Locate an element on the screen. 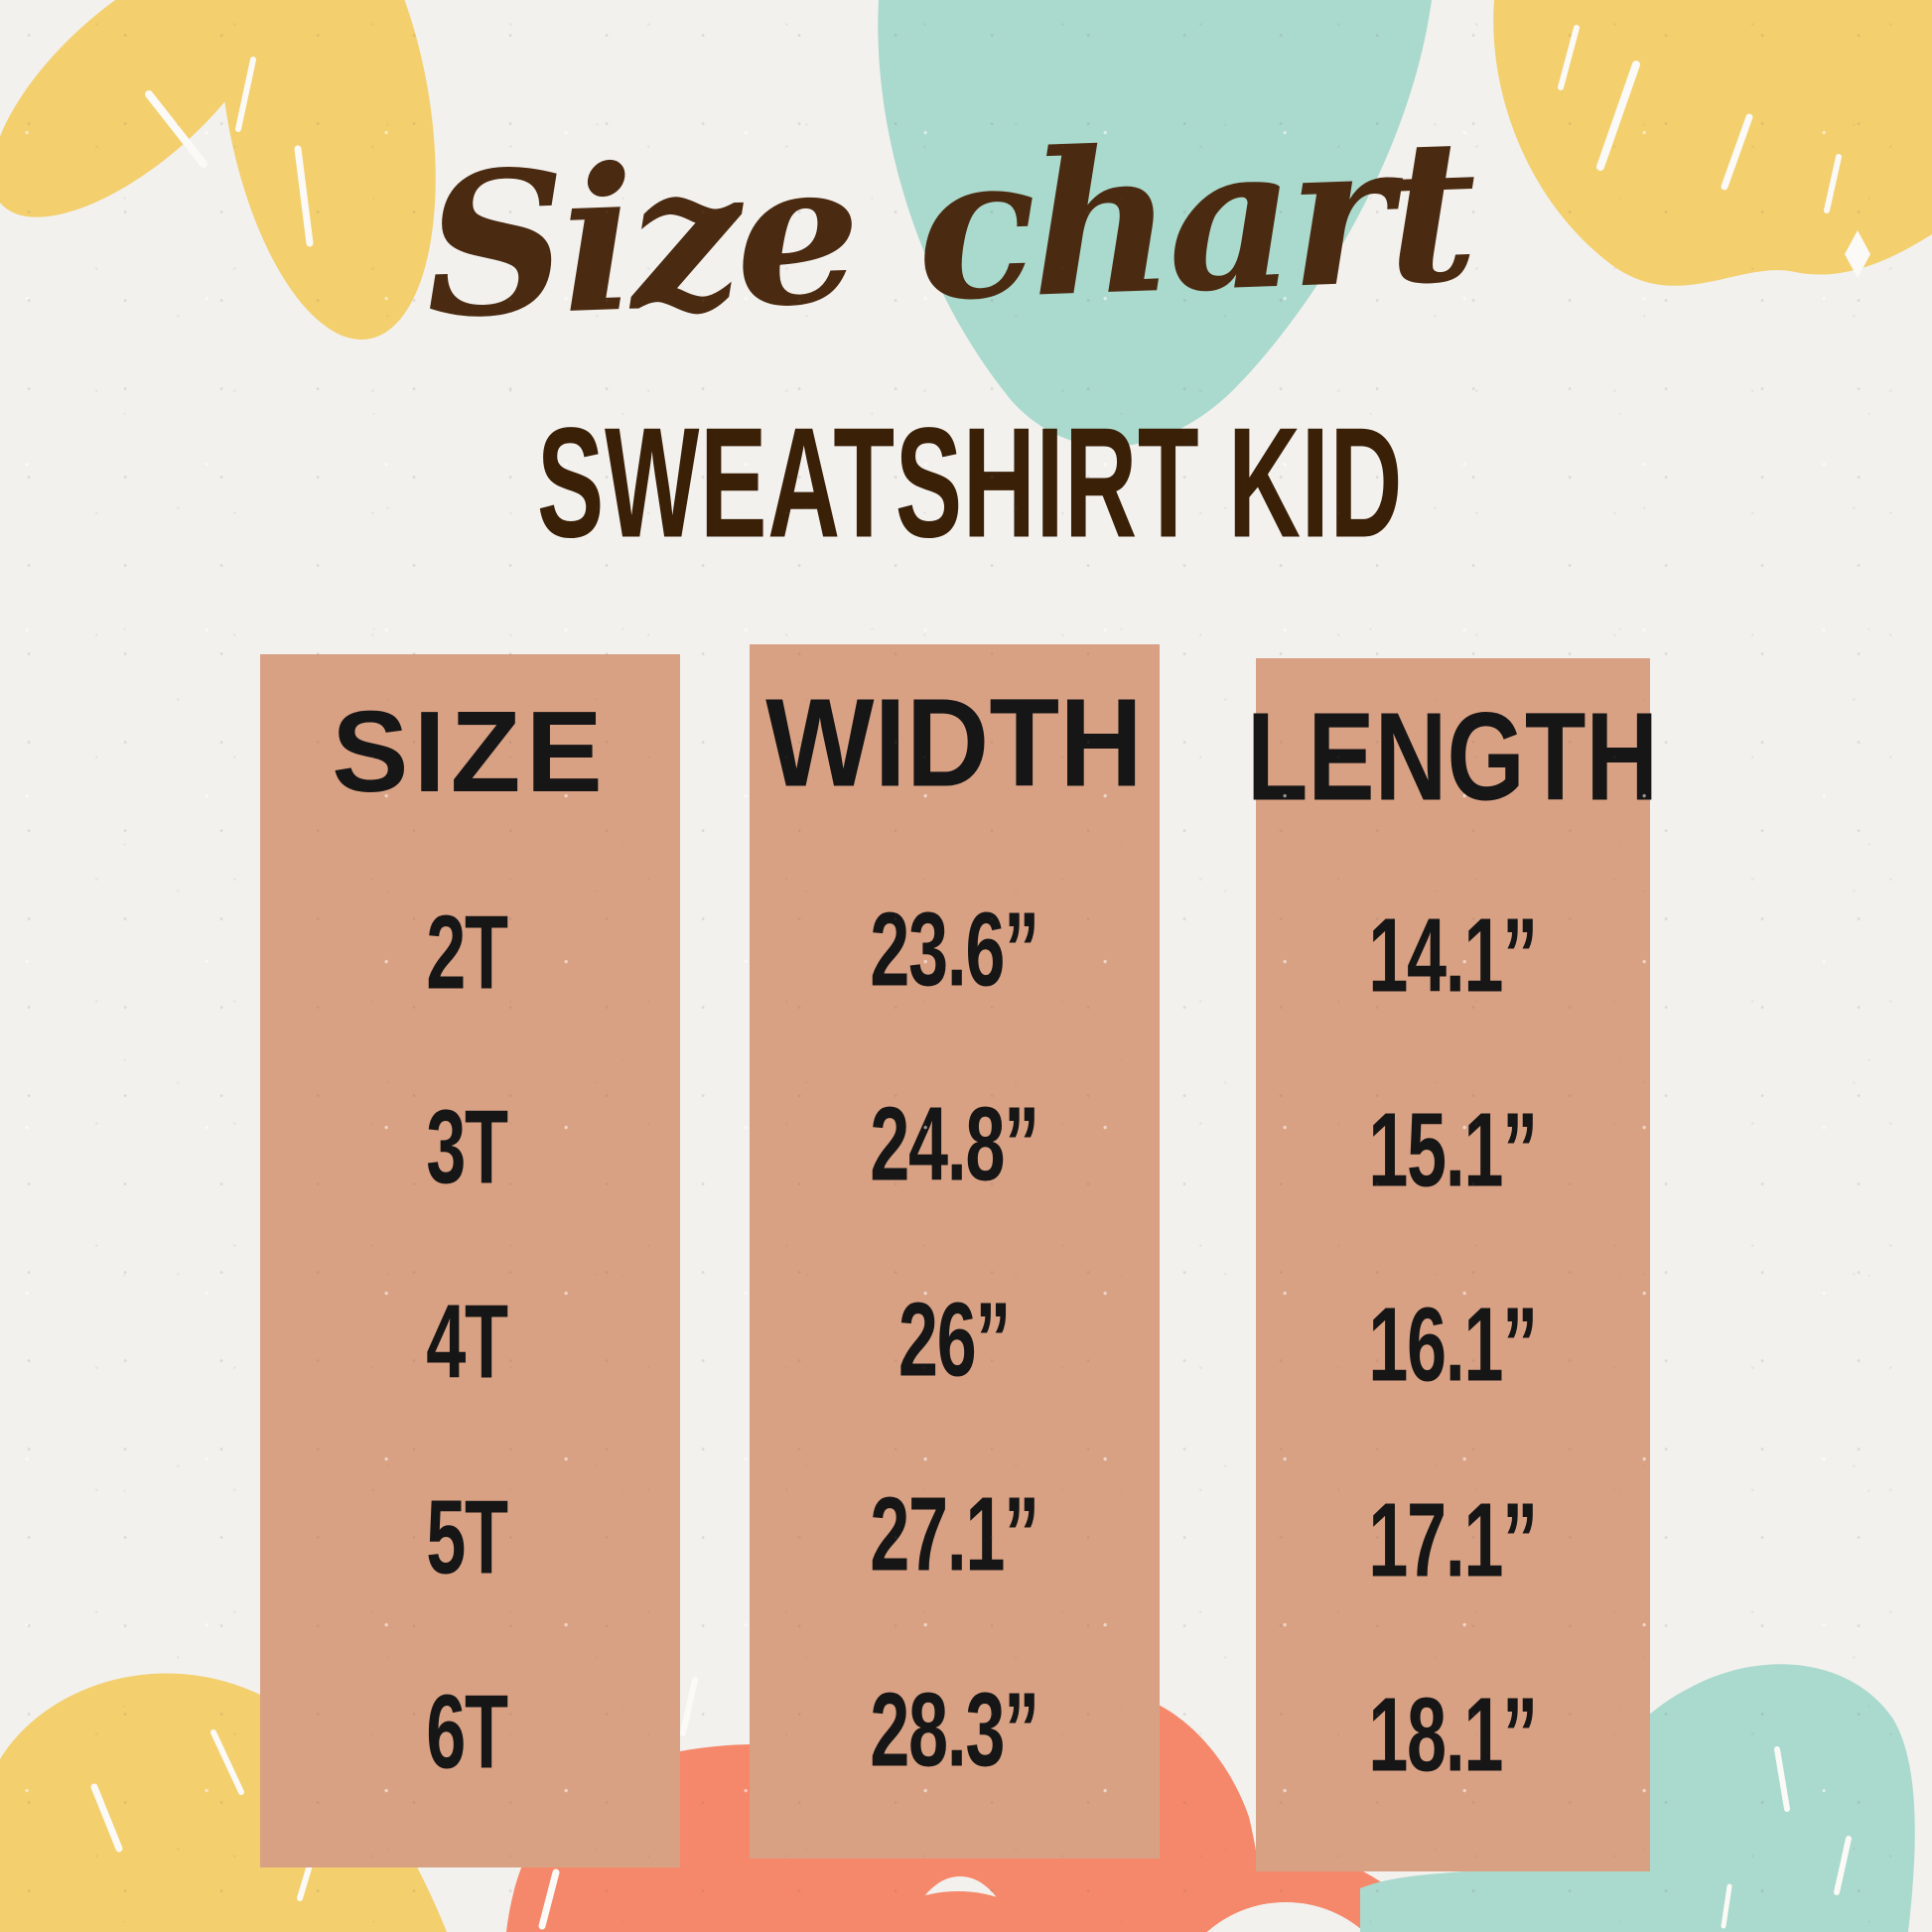 The height and width of the screenshot is (1932, 1932). column-header-width: WIDTH is located at coordinates (954, 743).